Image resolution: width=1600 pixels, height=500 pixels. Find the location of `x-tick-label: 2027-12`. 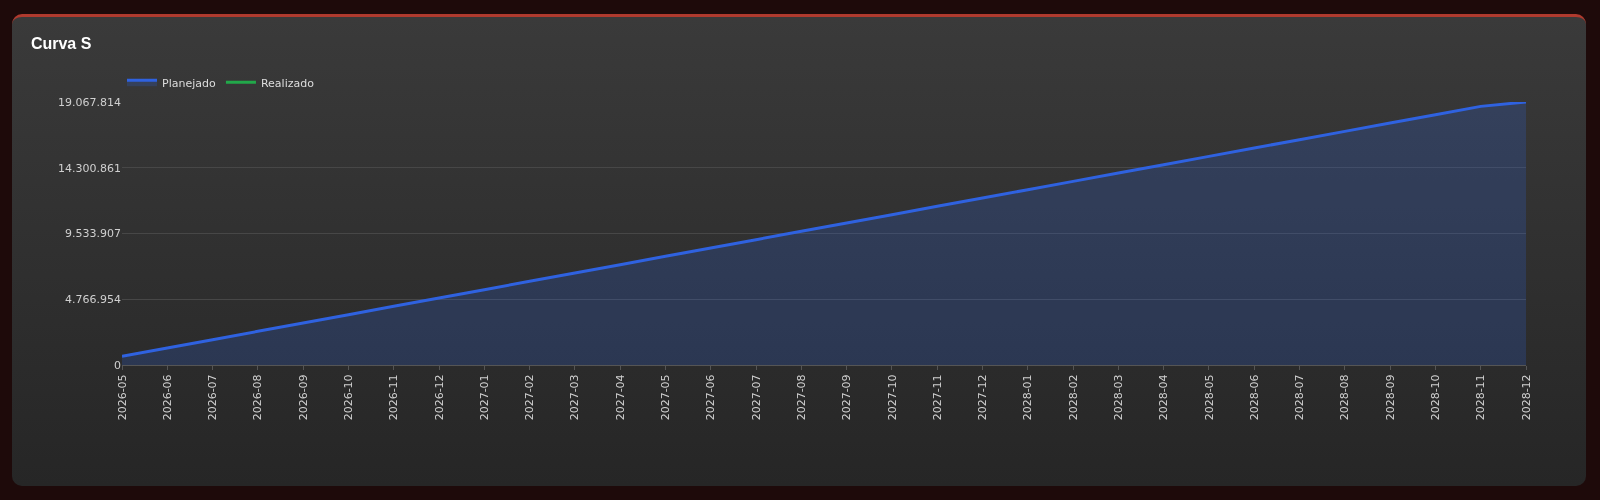

x-tick-label: 2027-12 is located at coordinates (983, 397).